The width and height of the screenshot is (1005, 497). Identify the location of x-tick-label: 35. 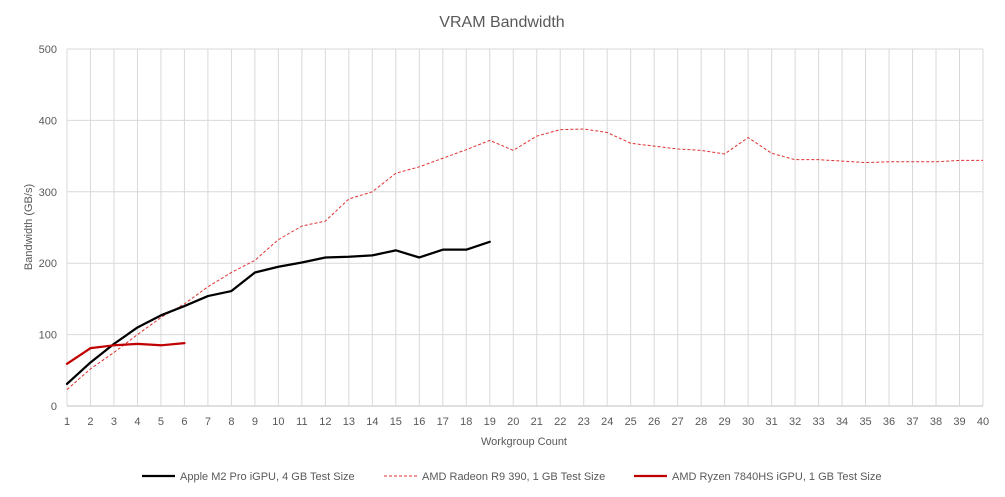
(865, 422).